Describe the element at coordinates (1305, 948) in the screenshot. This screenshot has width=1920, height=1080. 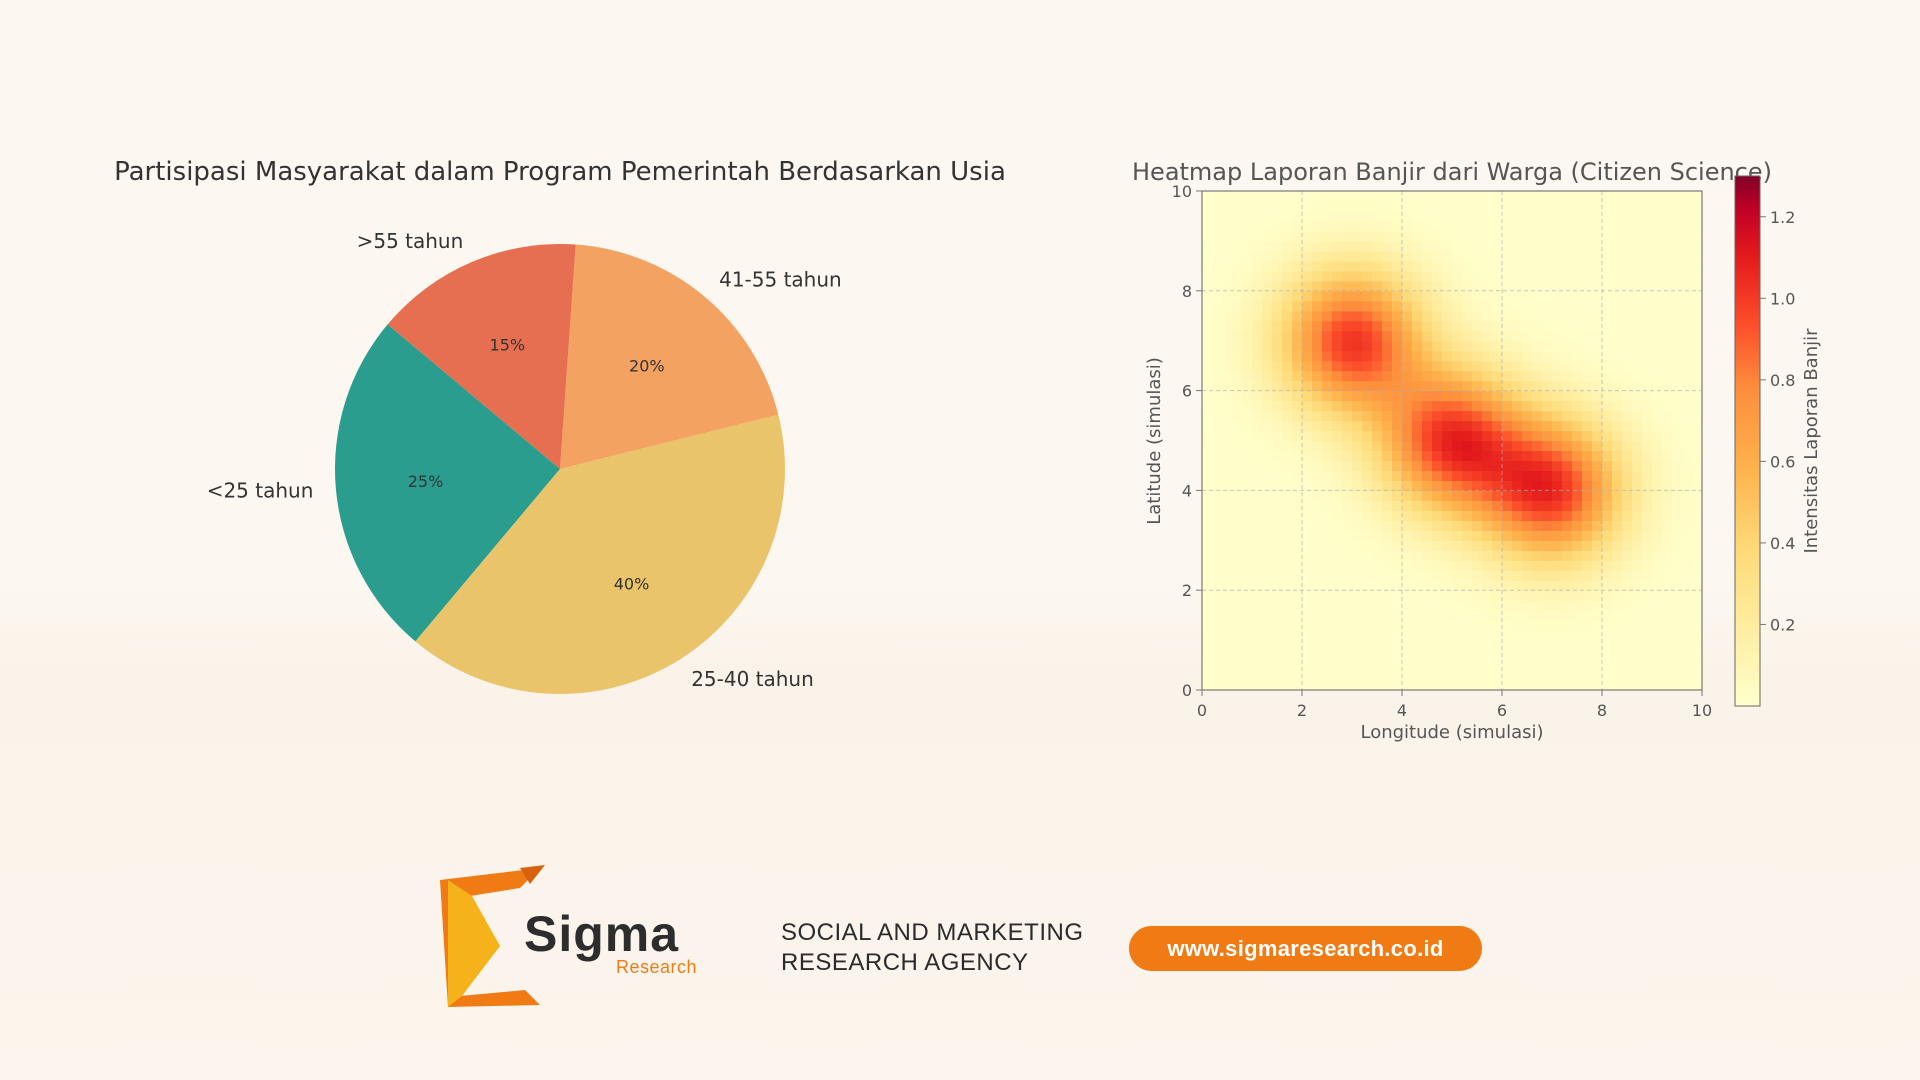
I see `website-link: www.sigmaresearch.co.id` at that location.